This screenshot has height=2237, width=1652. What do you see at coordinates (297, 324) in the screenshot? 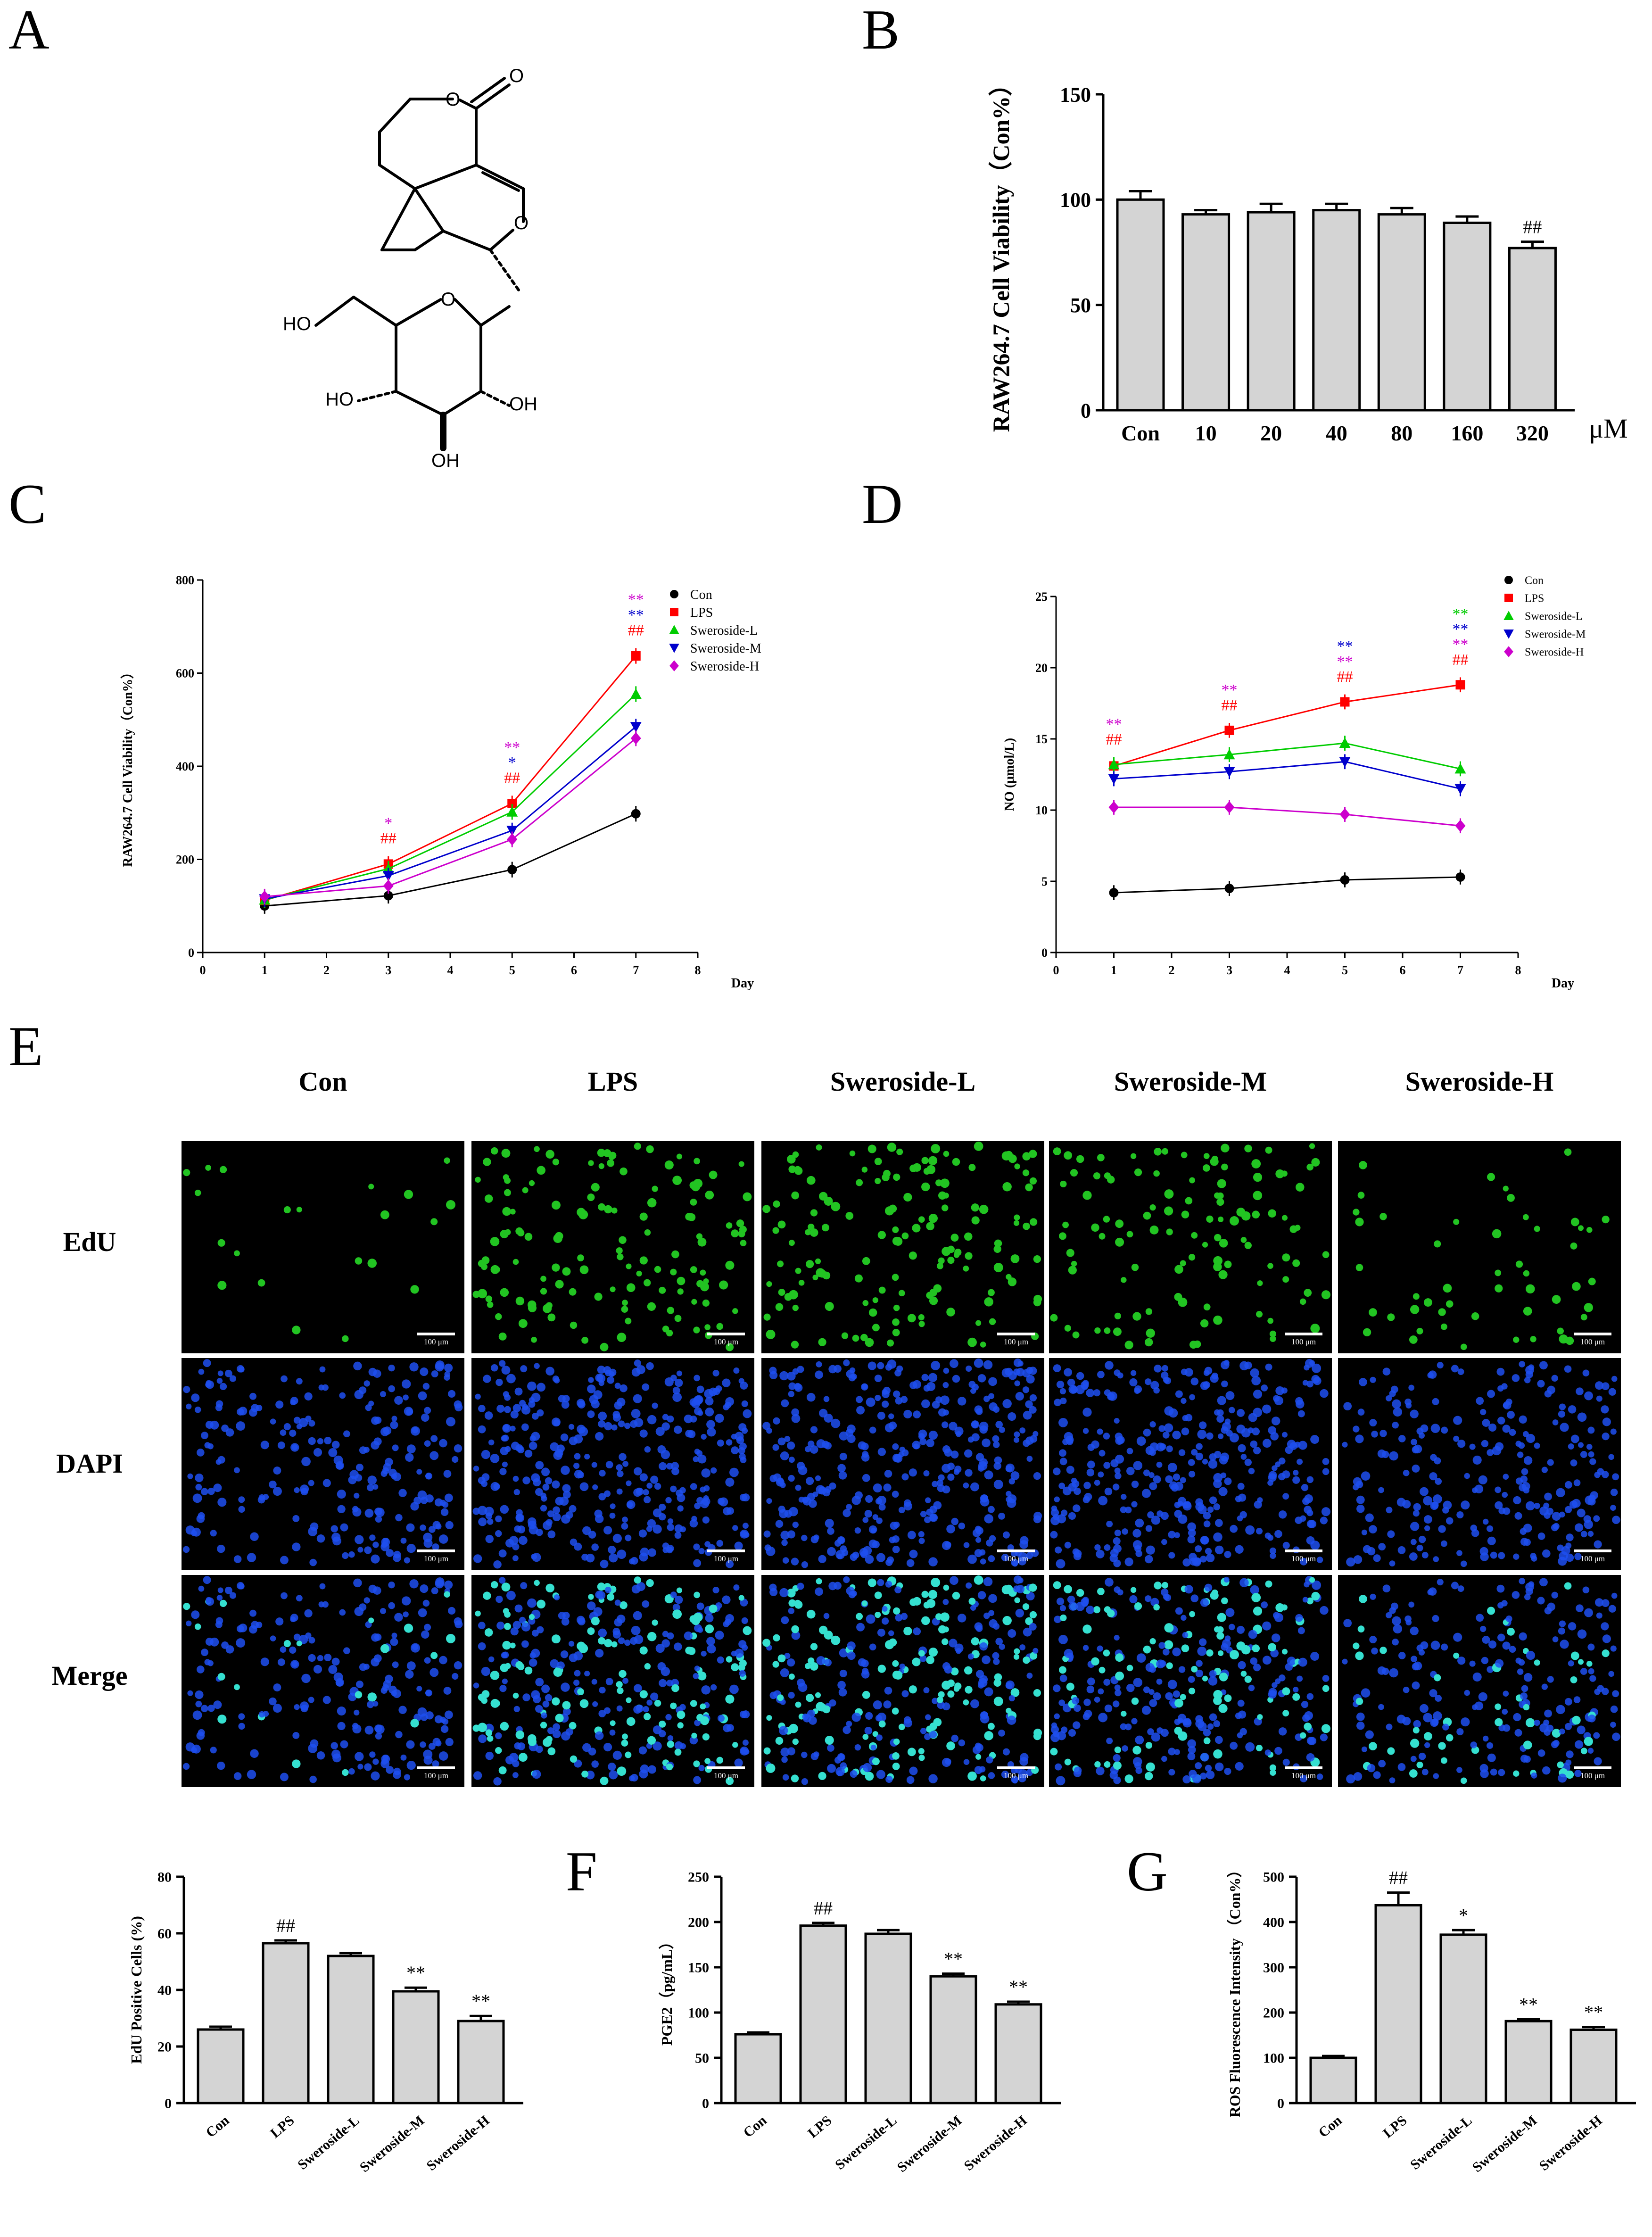
I see `atom-label: HO` at bounding box center [297, 324].